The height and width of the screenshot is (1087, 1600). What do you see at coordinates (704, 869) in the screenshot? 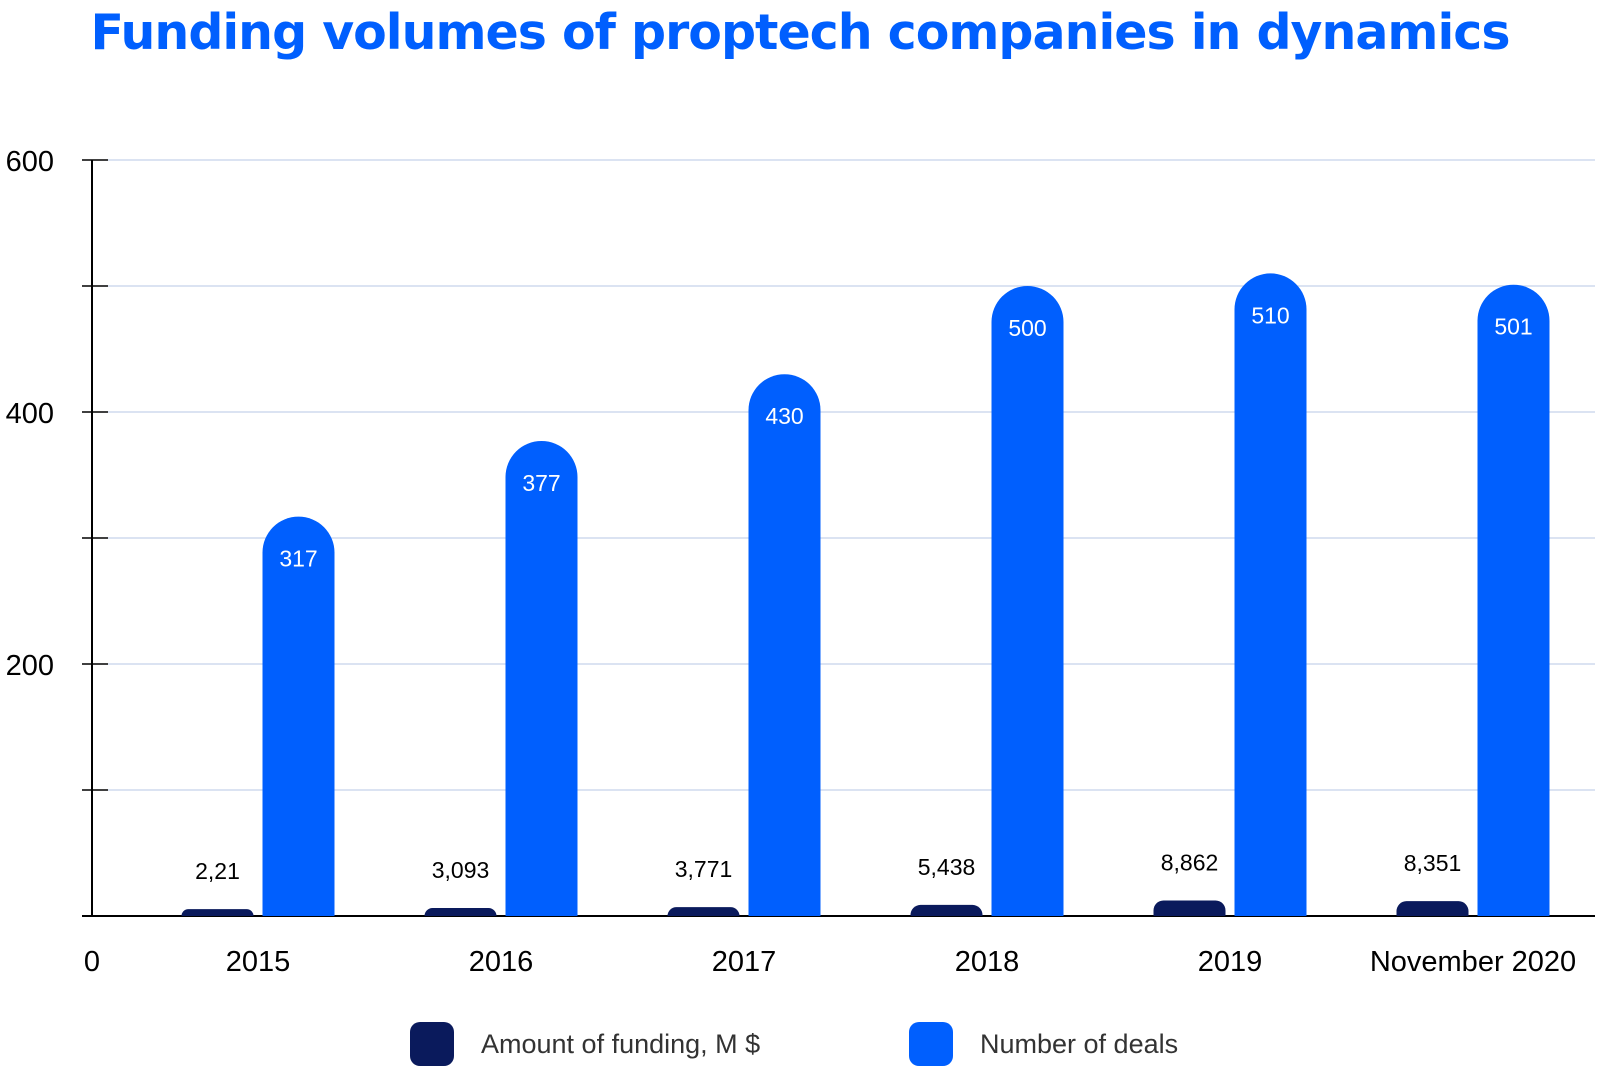
I see `data-label-funding: 3,771` at bounding box center [704, 869].